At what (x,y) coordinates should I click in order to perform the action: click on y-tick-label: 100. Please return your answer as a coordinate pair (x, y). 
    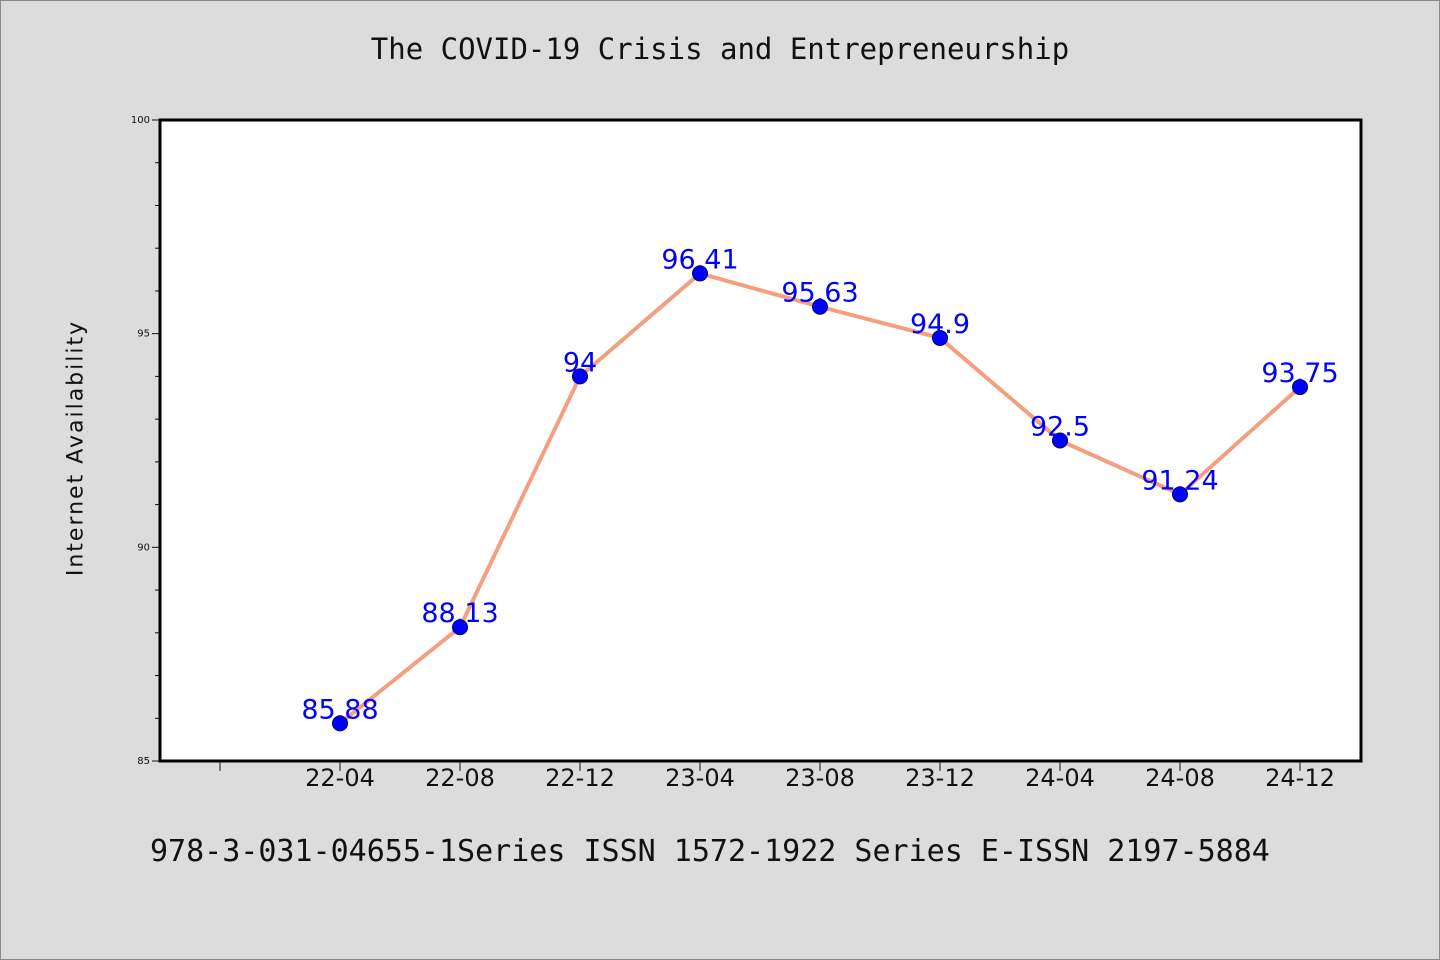
    Looking at the image, I should click on (140, 120).